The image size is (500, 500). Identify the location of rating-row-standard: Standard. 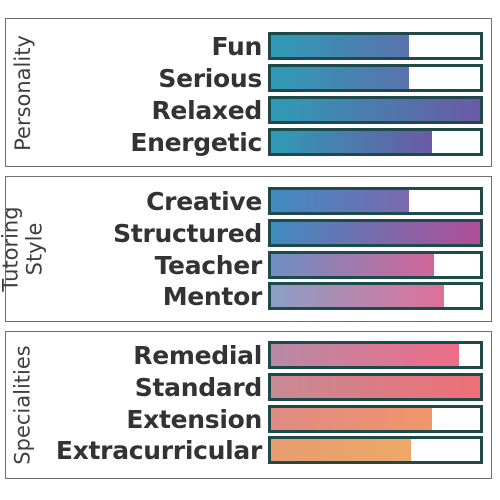
(248, 387).